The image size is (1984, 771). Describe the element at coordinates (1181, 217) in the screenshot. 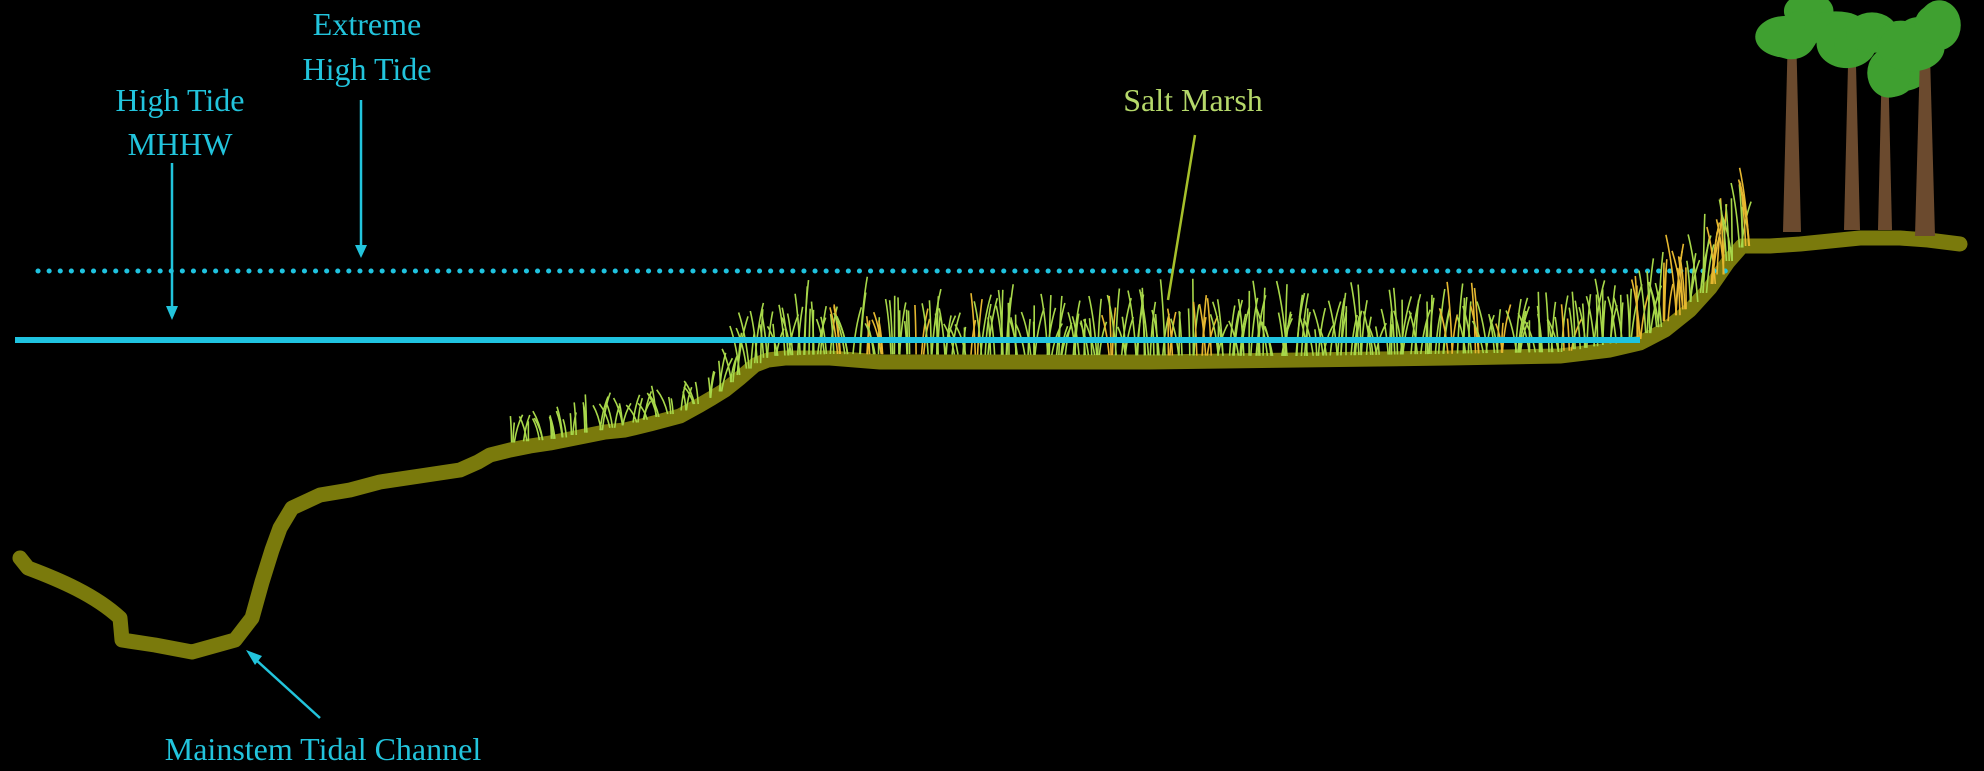

I see `salt-marsh-pointer` at that location.